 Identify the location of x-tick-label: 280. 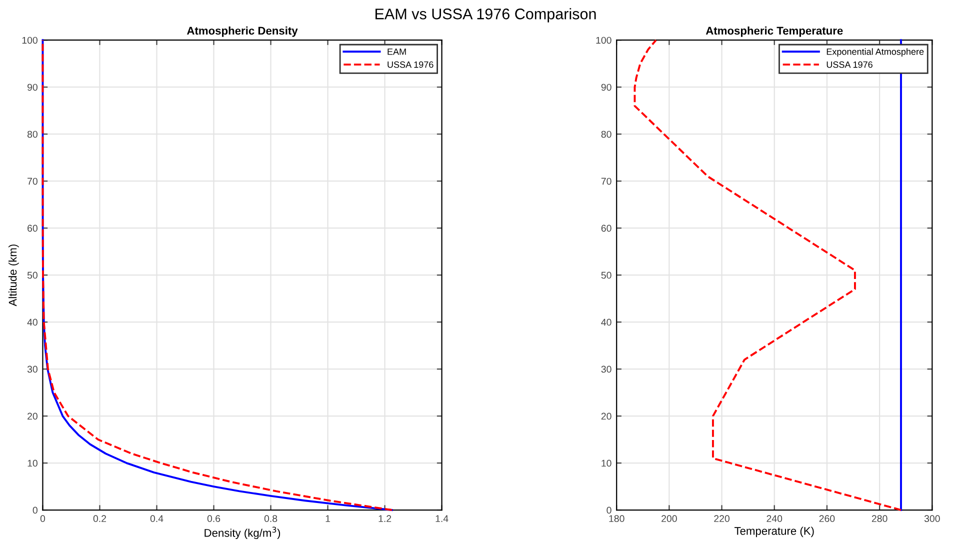
(880, 518).